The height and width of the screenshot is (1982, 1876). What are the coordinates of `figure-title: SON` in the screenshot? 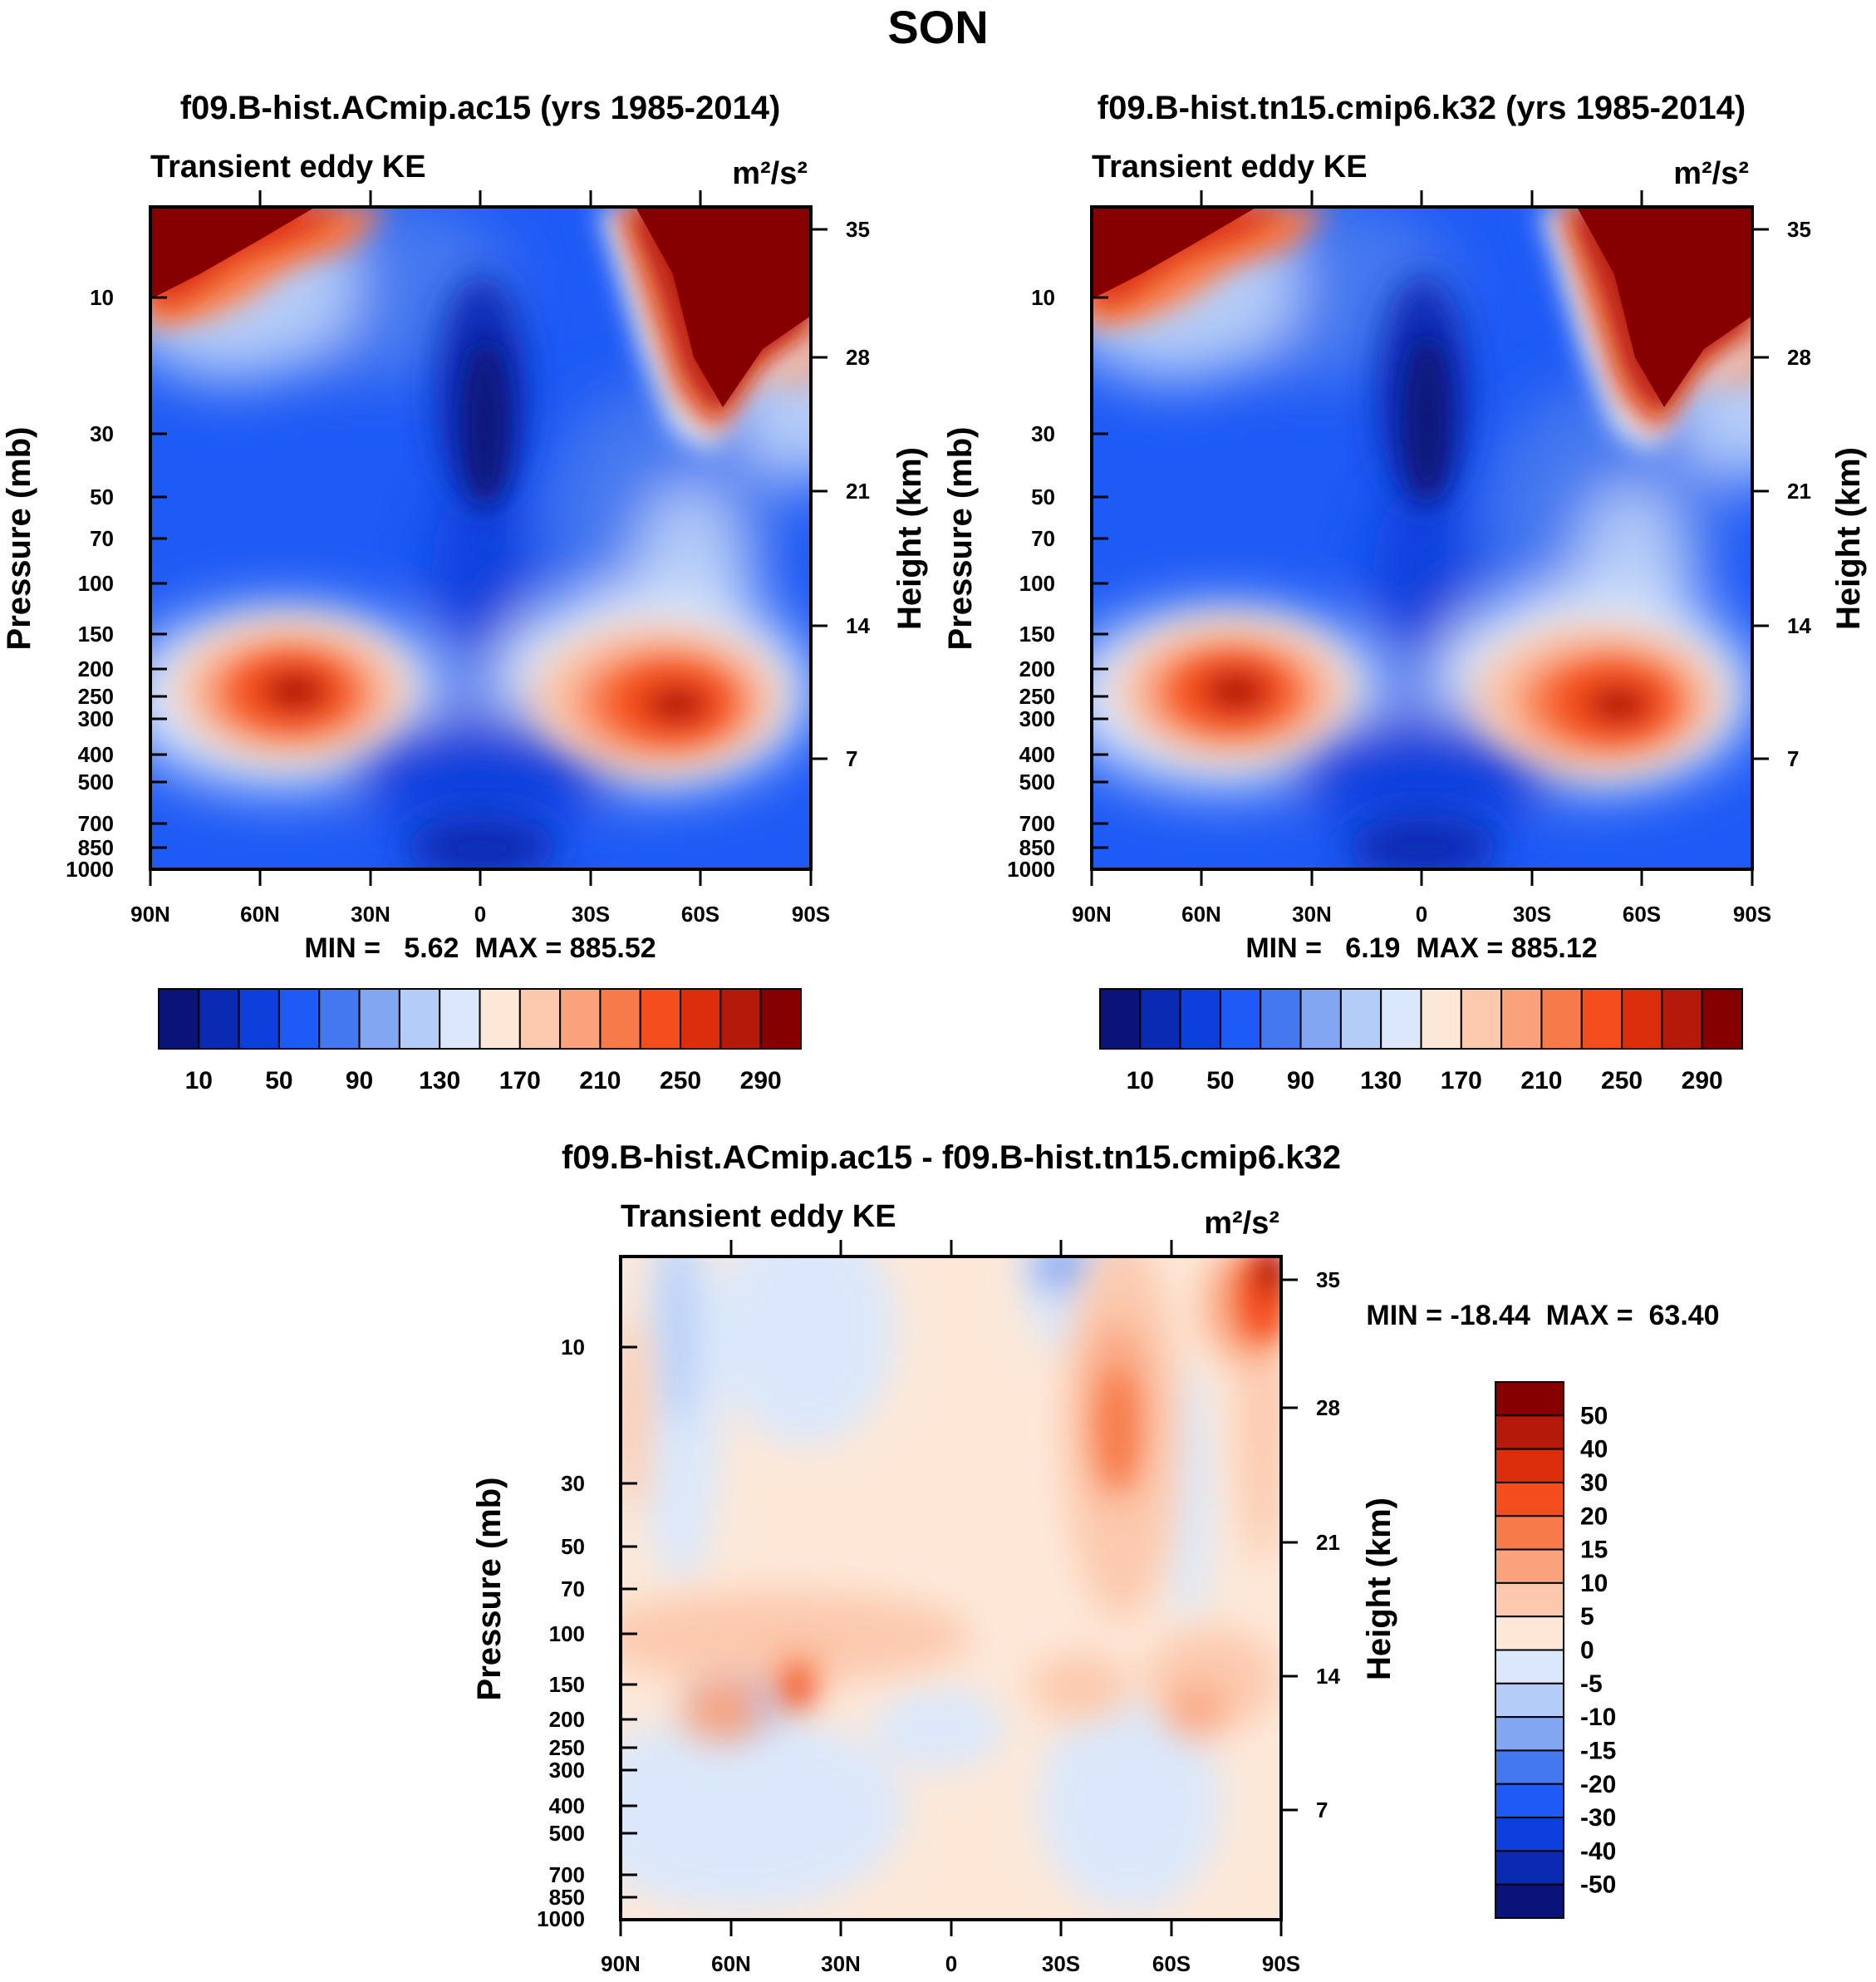 It's located at (938, 27).